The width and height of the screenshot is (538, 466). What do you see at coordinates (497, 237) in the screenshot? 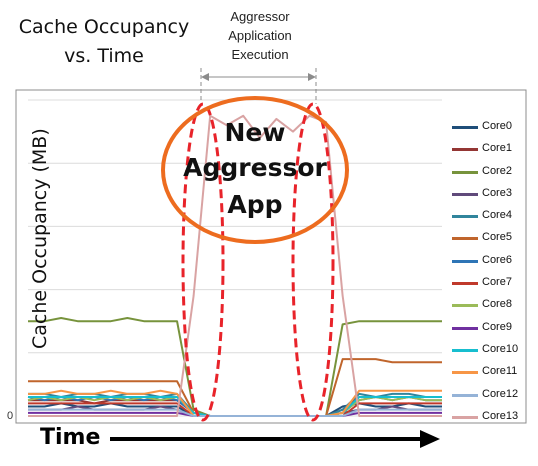
I see `legend-label: Core5` at bounding box center [497, 237].